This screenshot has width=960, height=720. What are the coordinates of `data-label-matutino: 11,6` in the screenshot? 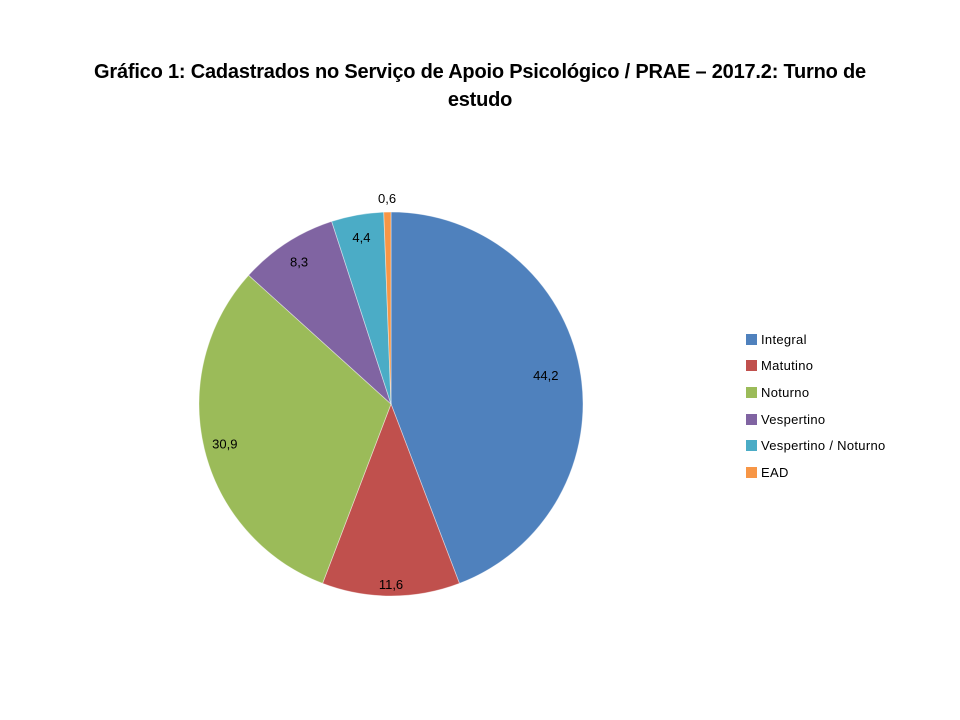 It's located at (391, 584).